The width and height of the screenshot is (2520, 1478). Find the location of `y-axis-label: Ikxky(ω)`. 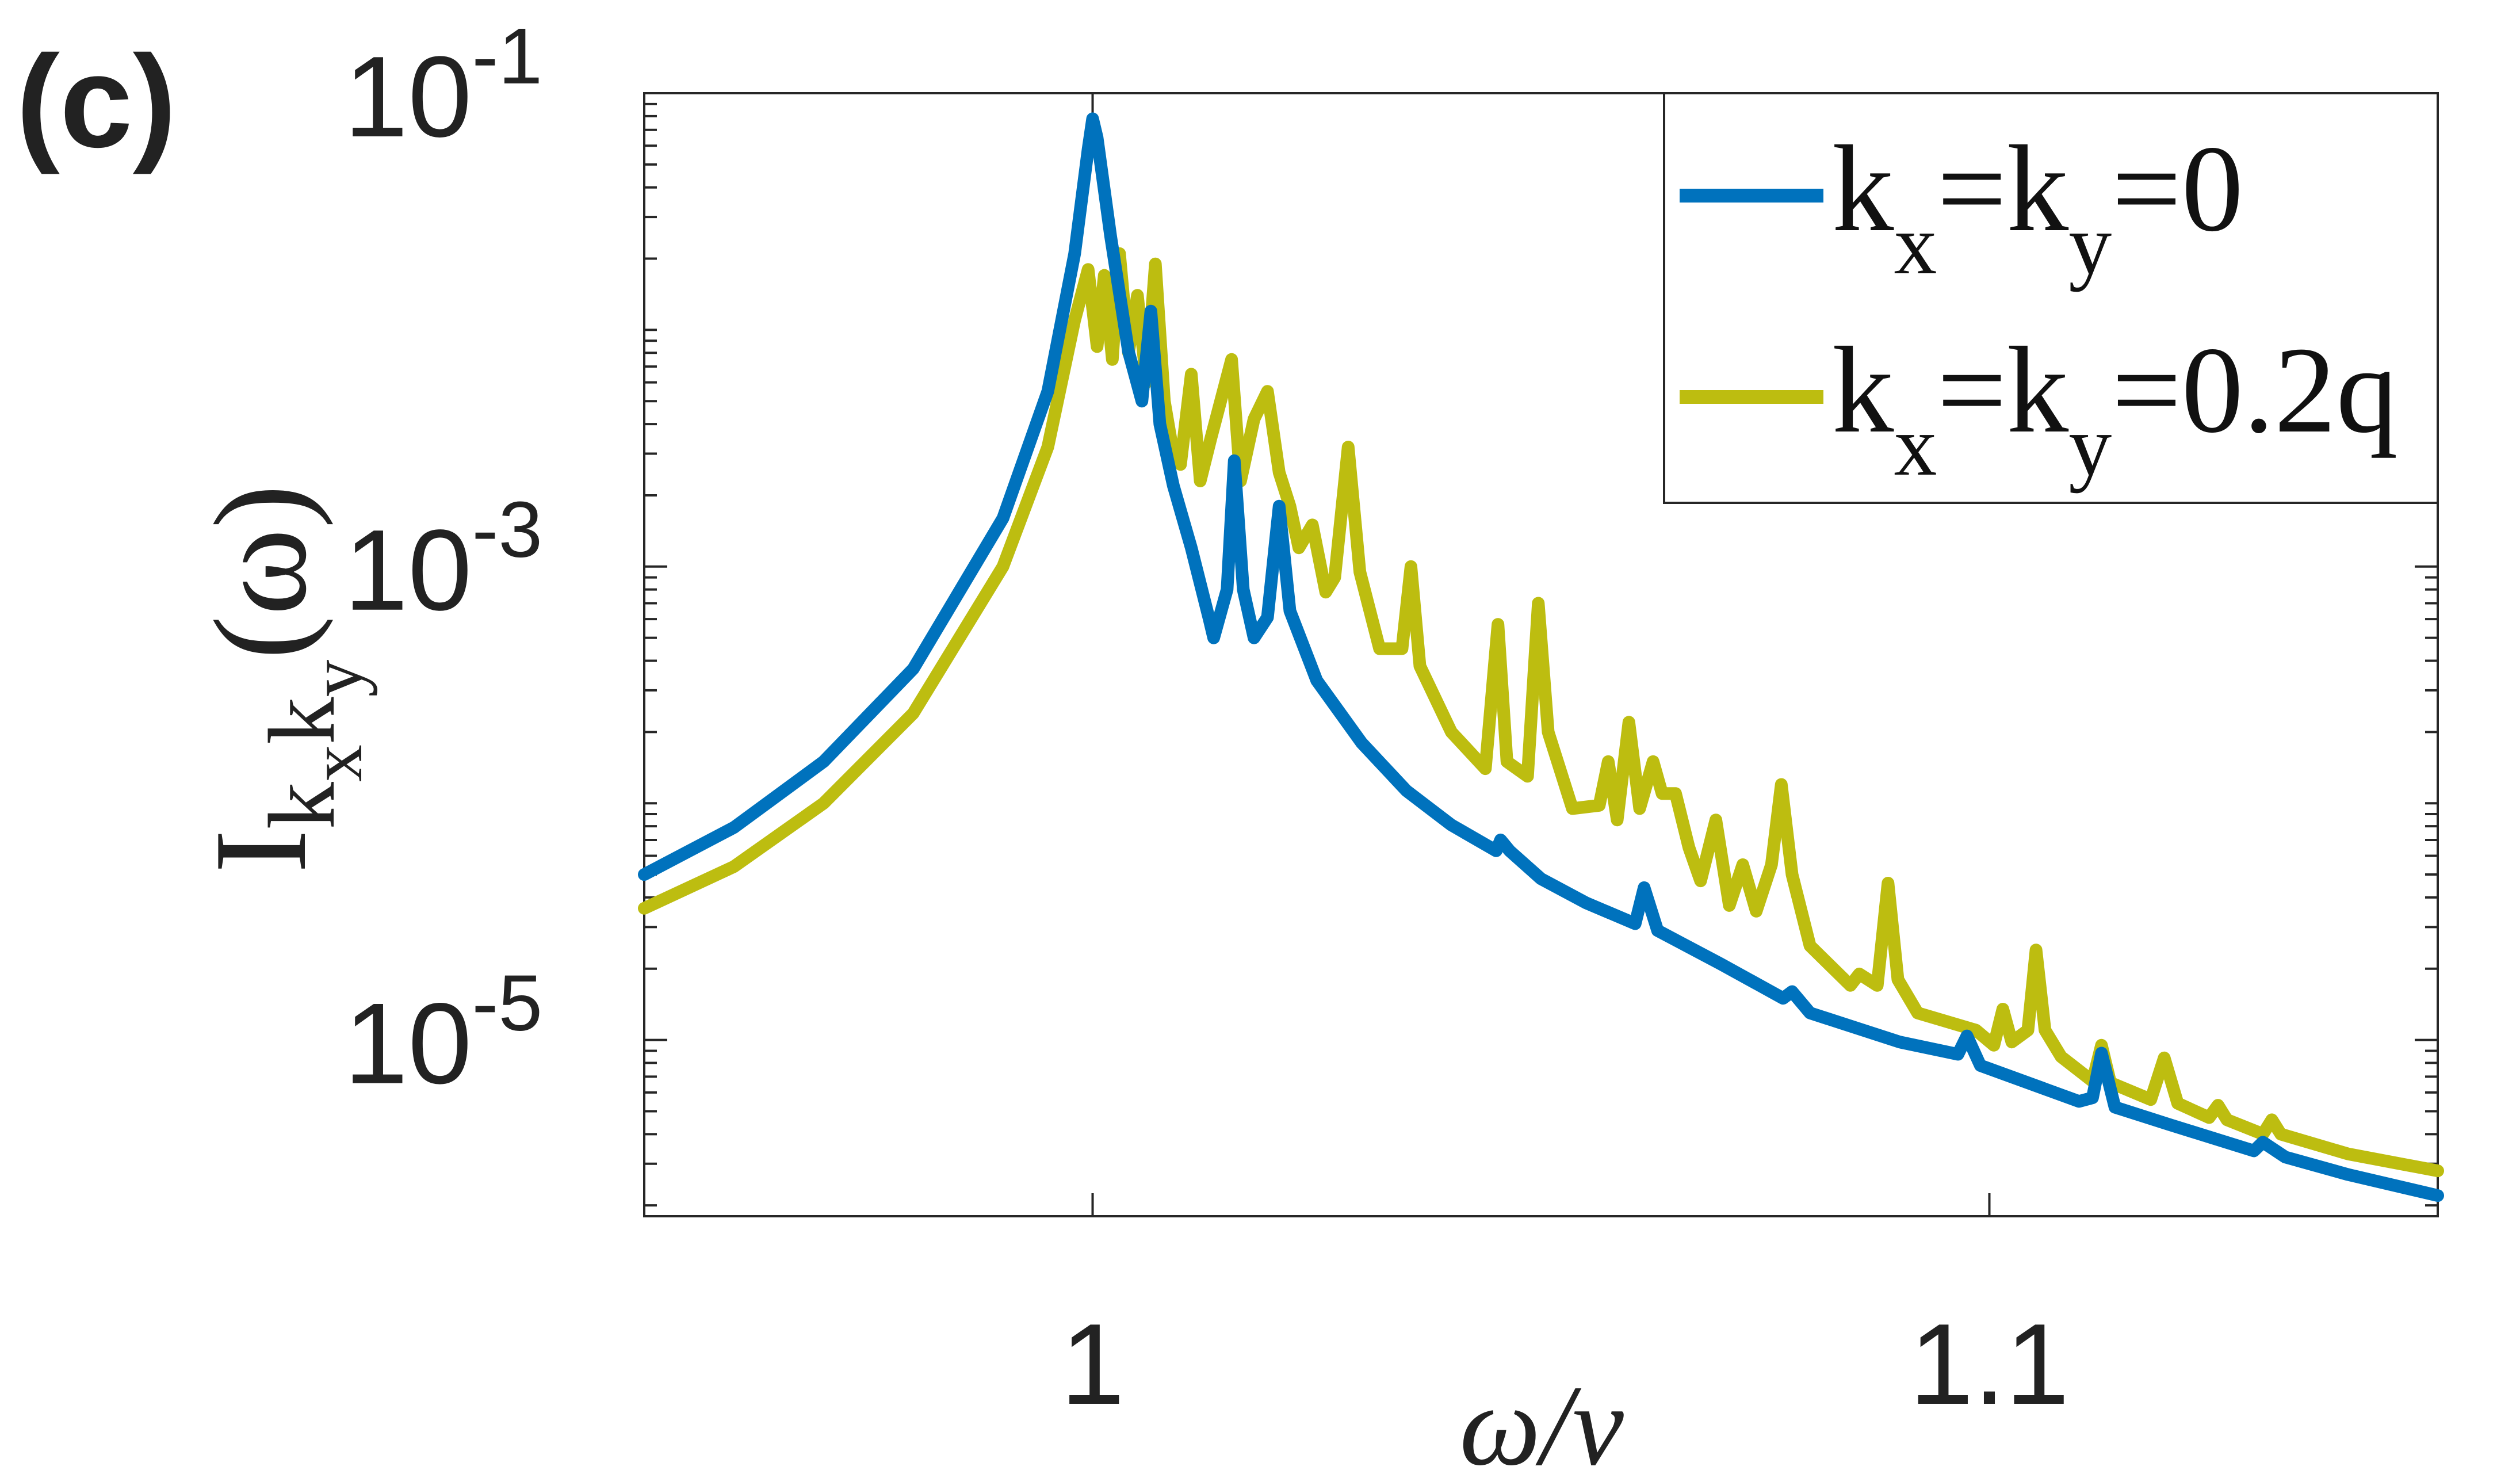

y-axis-label: Ikxky(ω) is located at coordinates (282, 678).